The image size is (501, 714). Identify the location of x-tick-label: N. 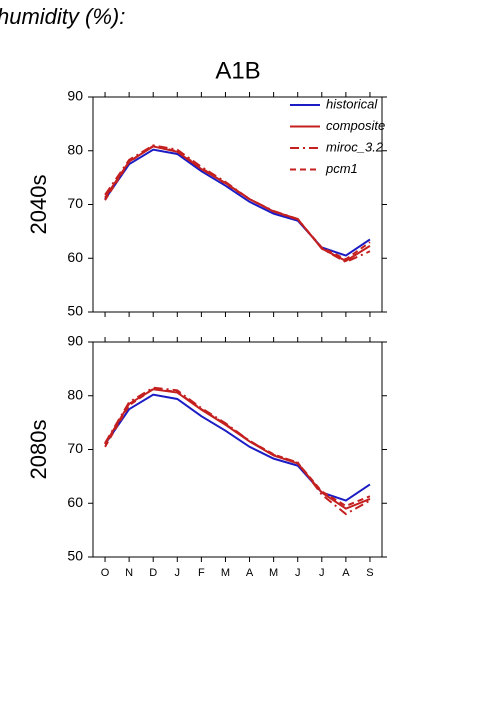
(129, 573).